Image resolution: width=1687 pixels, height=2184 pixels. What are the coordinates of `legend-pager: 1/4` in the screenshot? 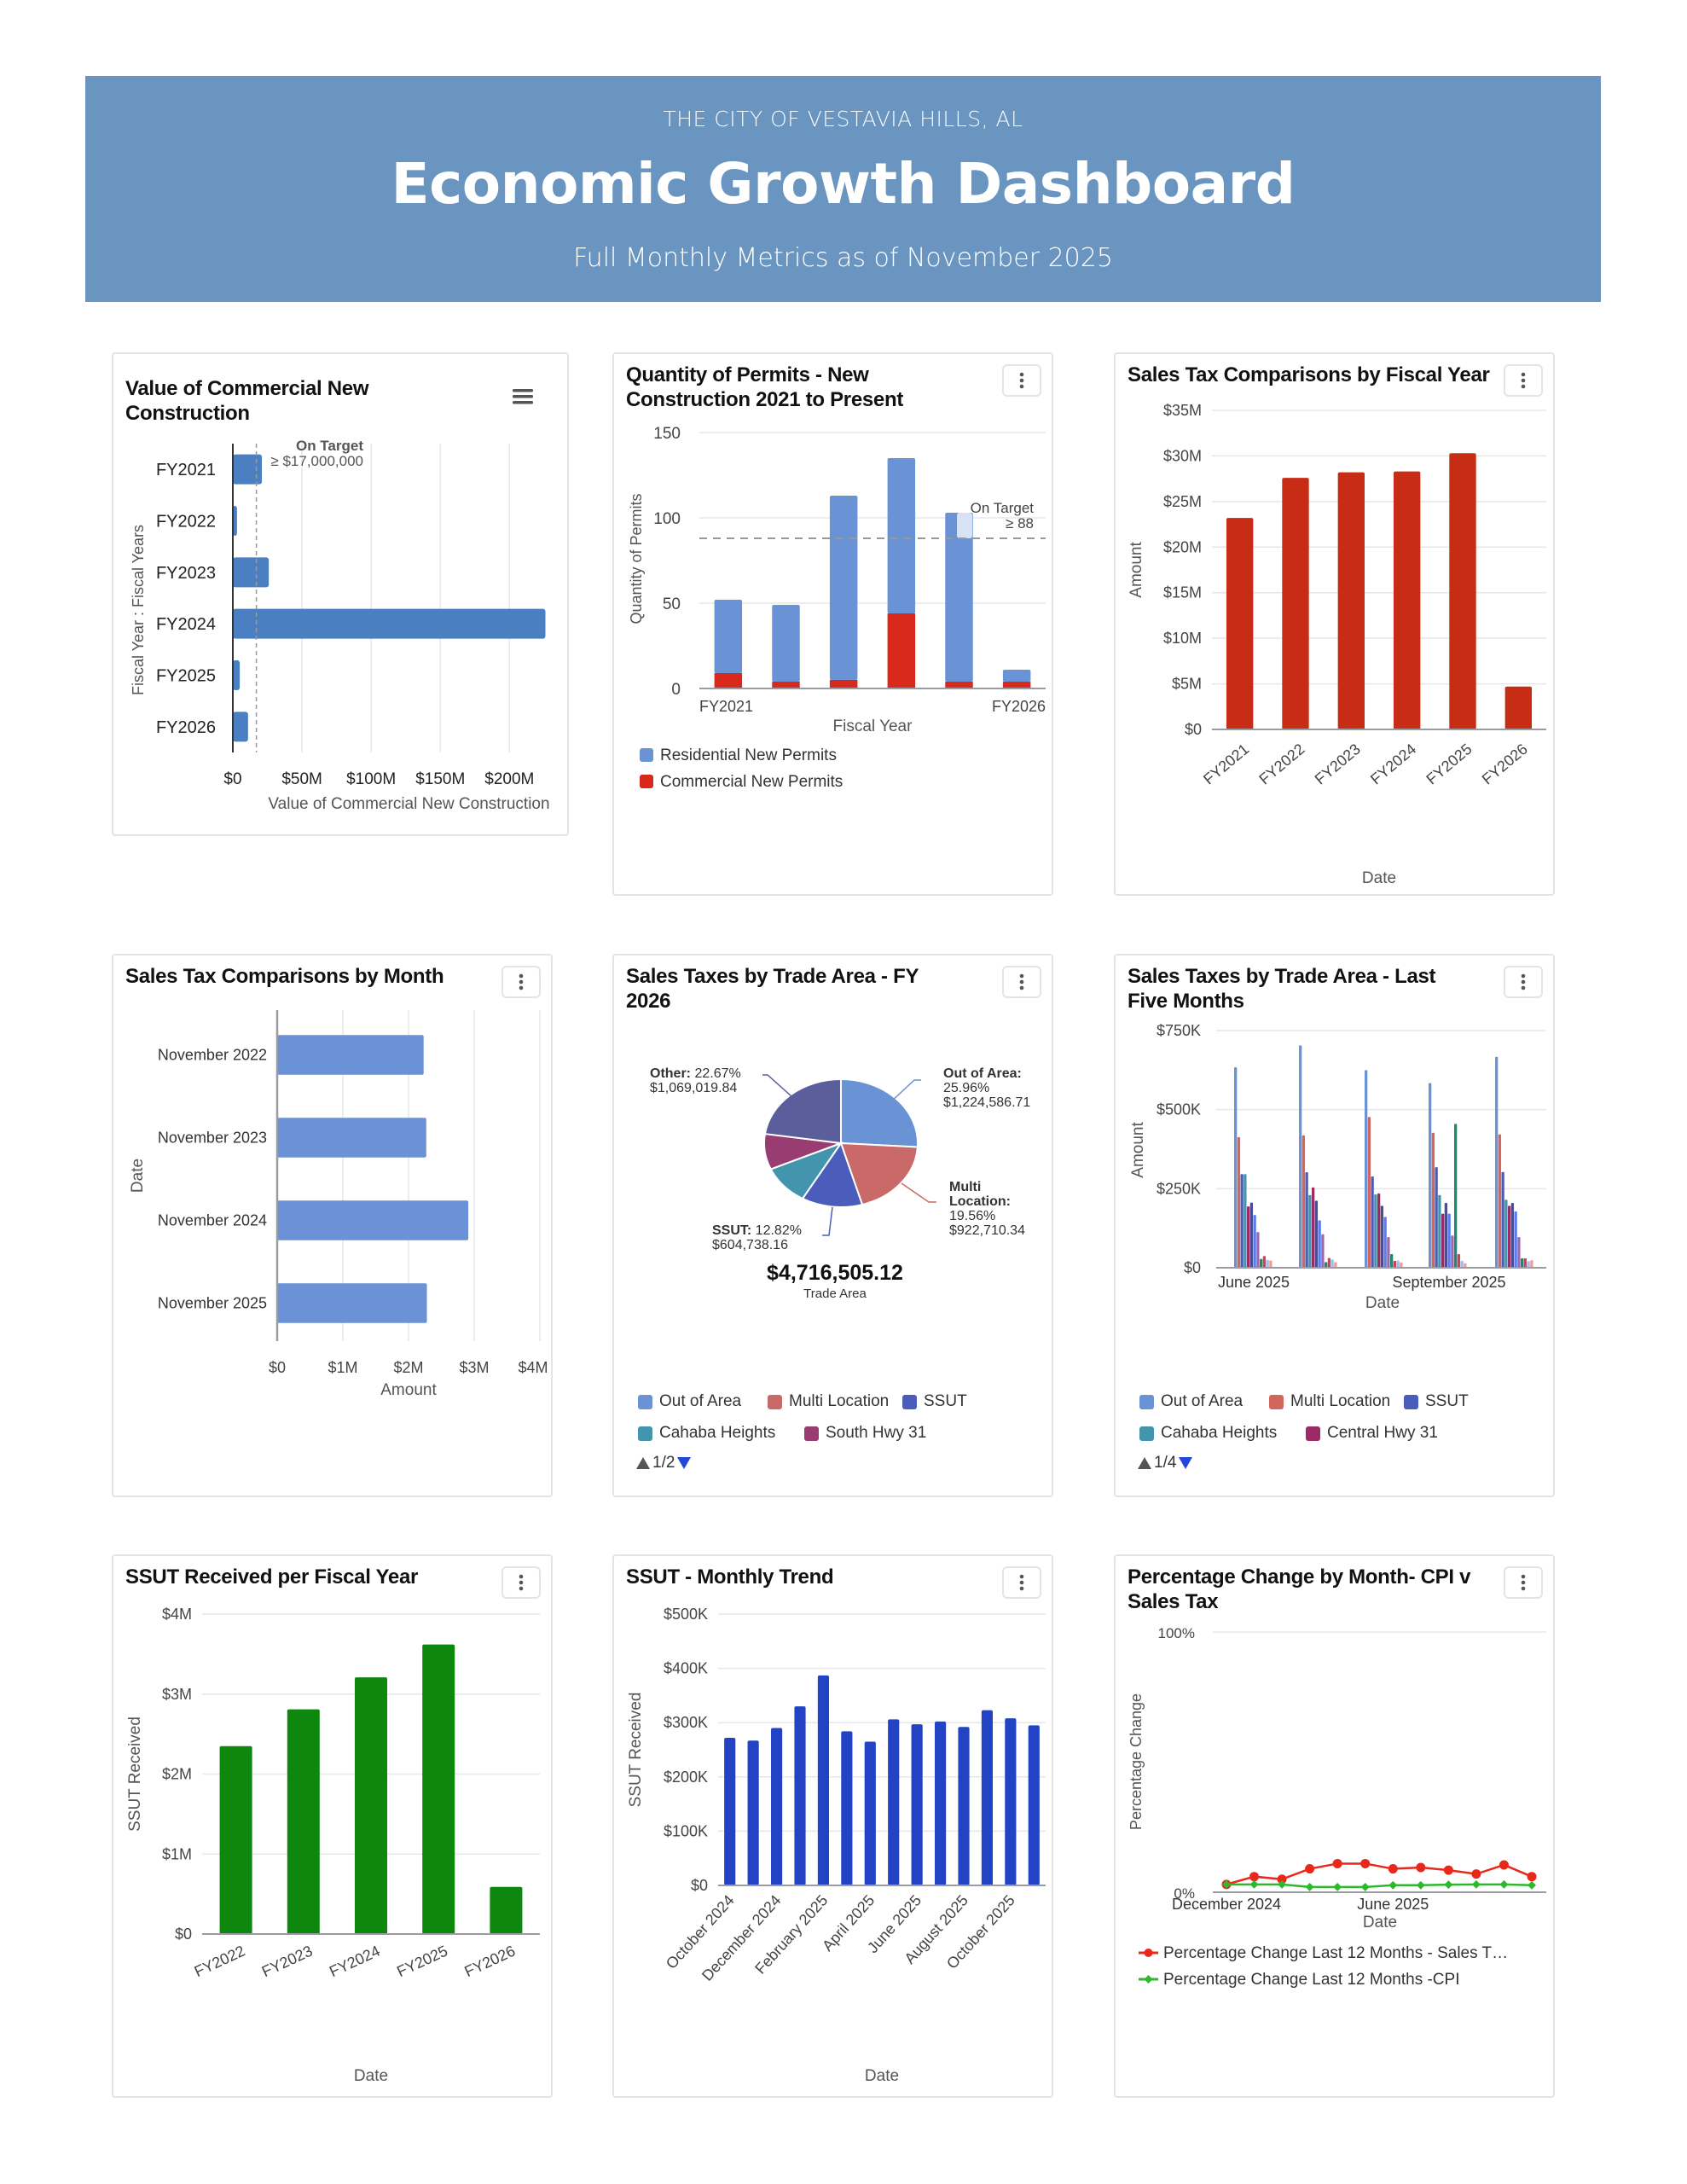 It's located at (1165, 1463).